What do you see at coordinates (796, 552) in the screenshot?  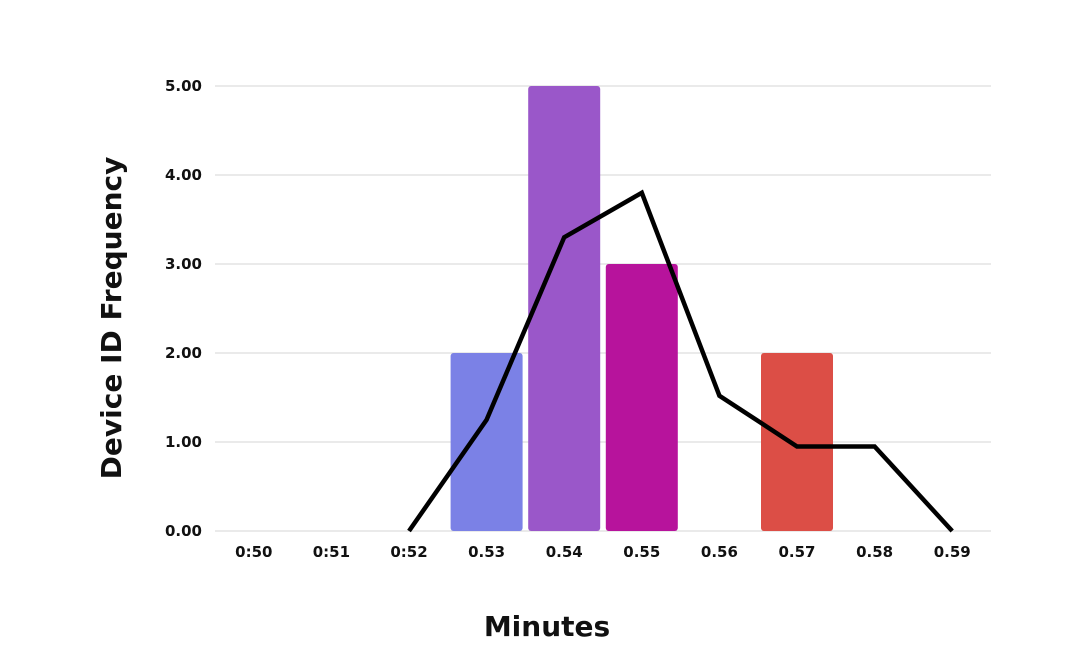 I see `x-tick-label: 0.57` at bounding box center [796, 552].